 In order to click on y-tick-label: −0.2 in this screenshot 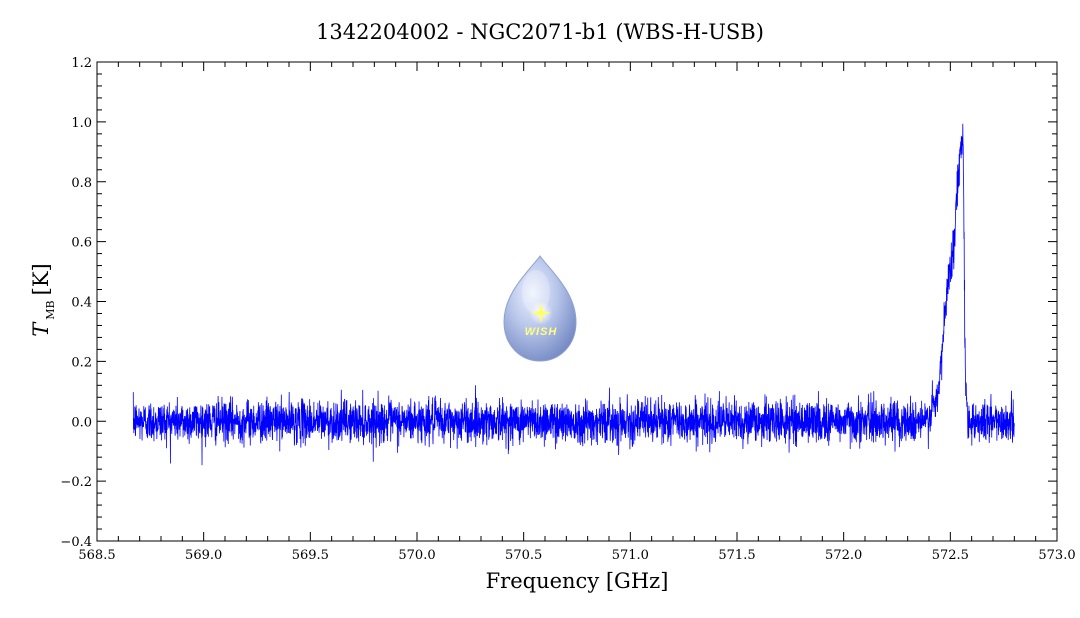, I will do `click(76, 482)`.